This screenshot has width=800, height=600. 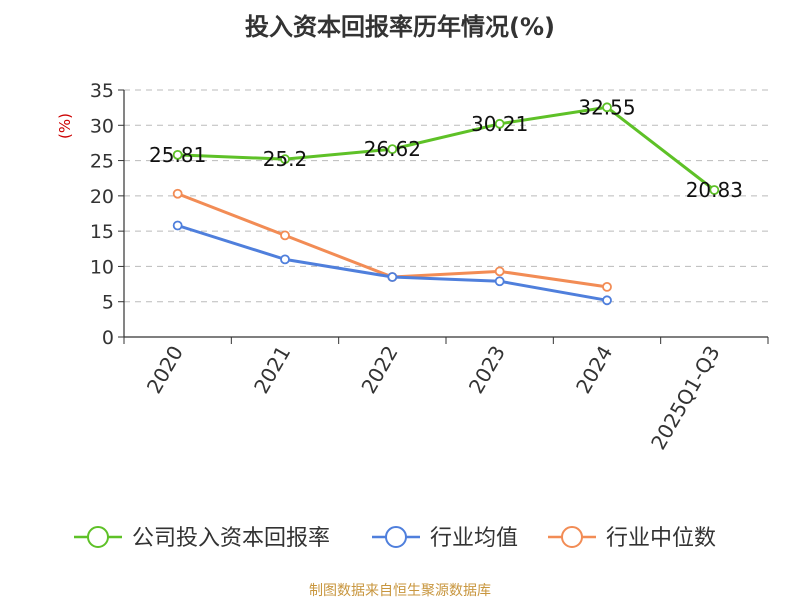 I want to click on y-tick-label: 20, so click(x=102, y=197).